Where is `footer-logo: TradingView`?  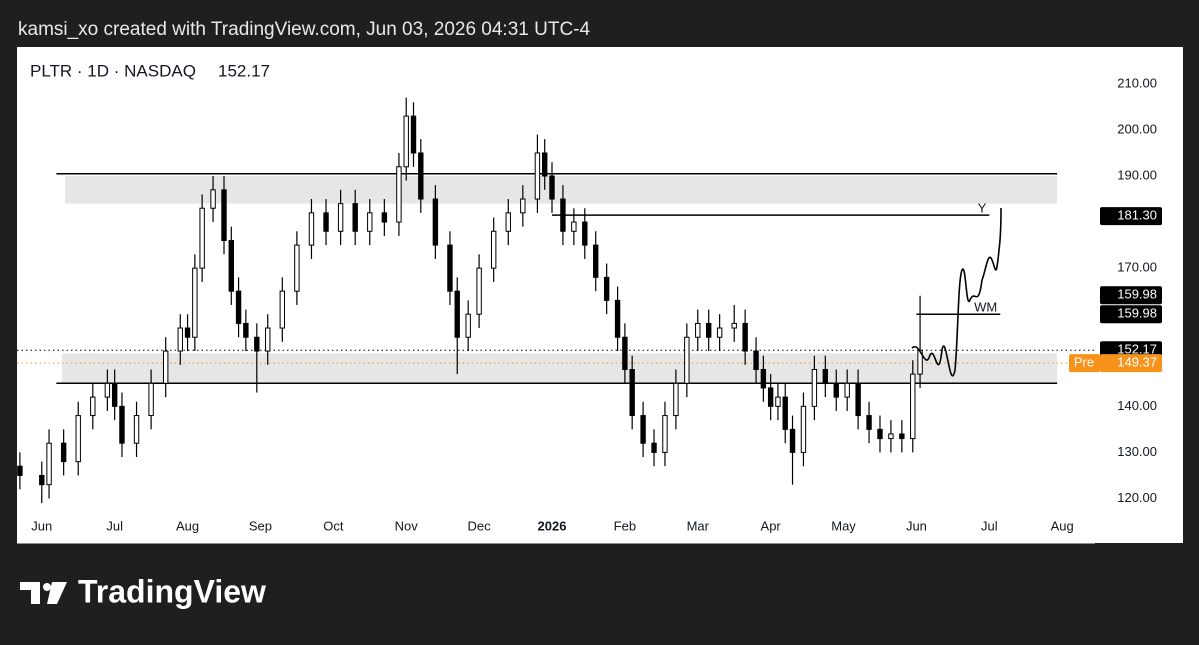
footer-logo: TradingView is located at coordinates (143, 591).